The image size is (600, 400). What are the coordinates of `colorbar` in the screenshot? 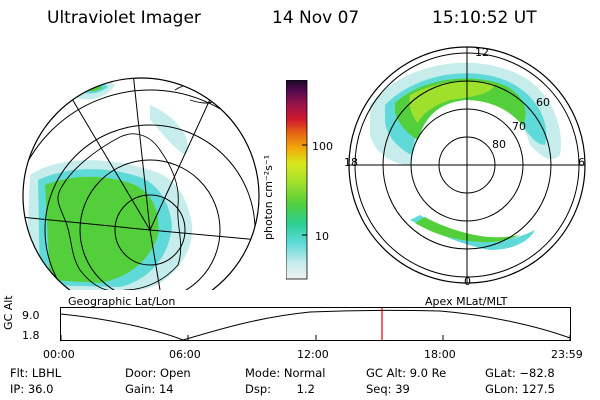 It's located at (297, 180).